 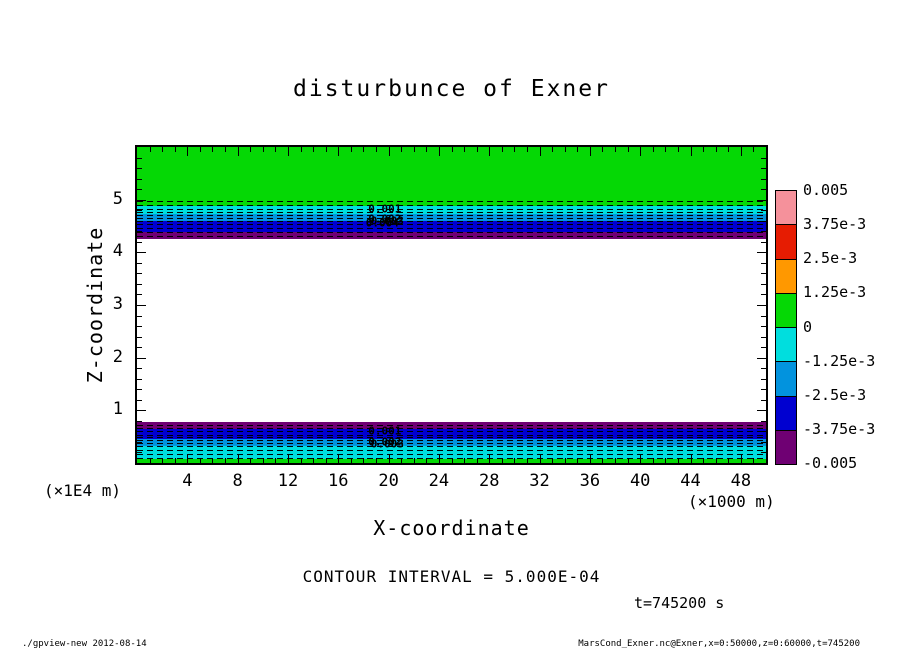 I want to click on x-tick-label: 28, so click(x=489, y=481).